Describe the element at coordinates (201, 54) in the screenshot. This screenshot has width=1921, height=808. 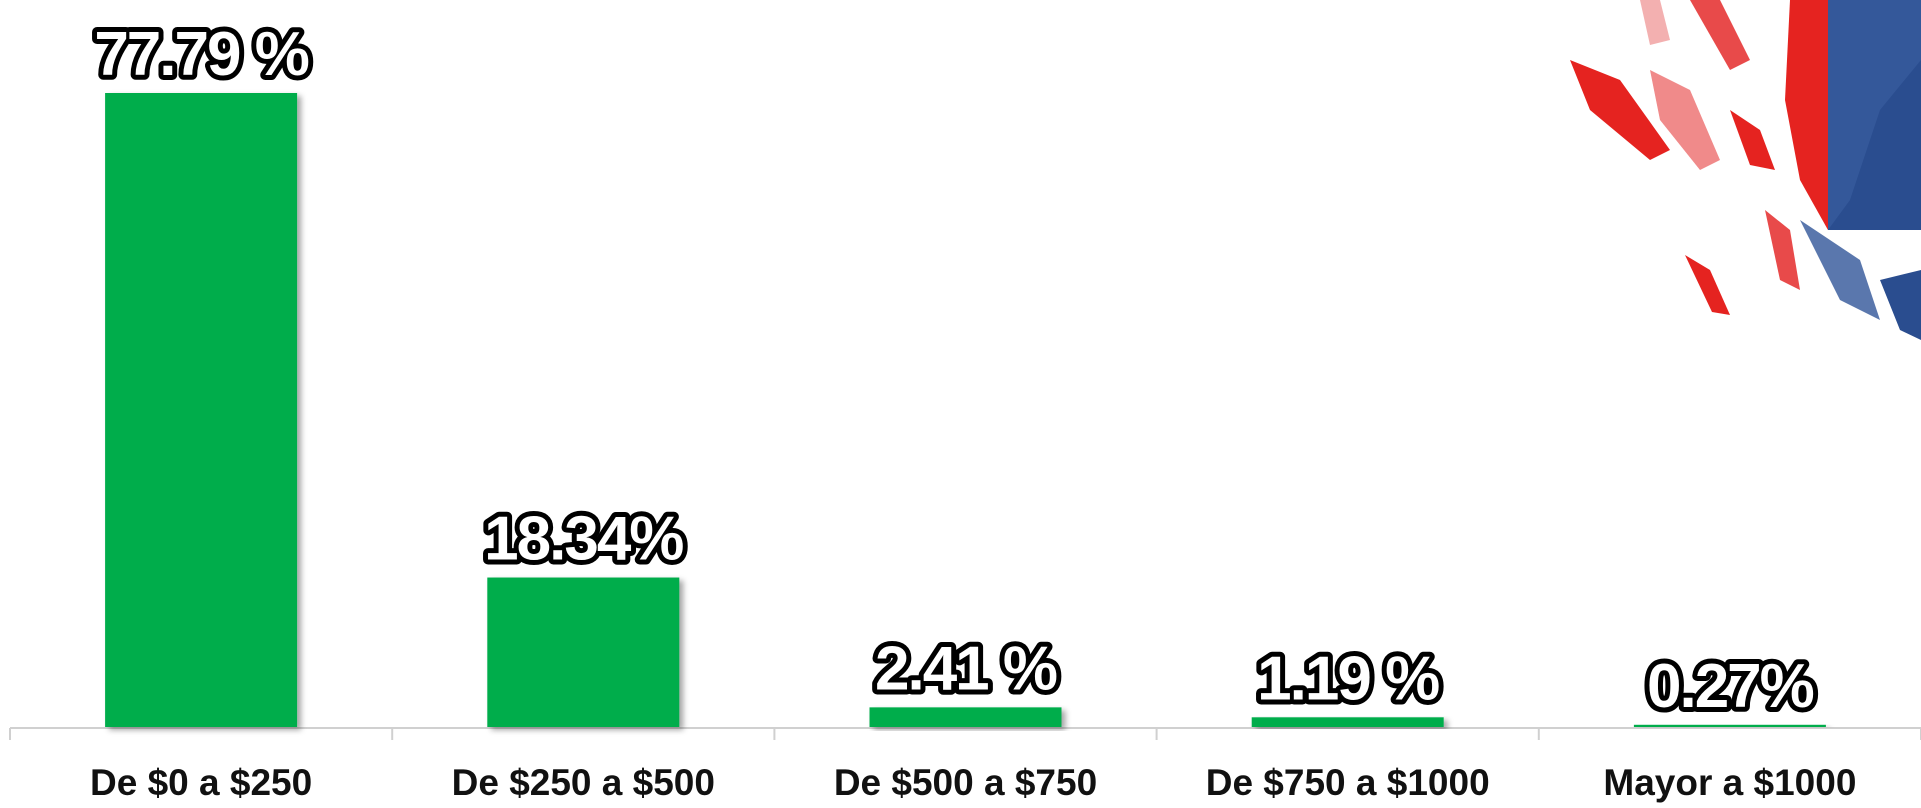
I see `data-label: 77.79 %` at that location.